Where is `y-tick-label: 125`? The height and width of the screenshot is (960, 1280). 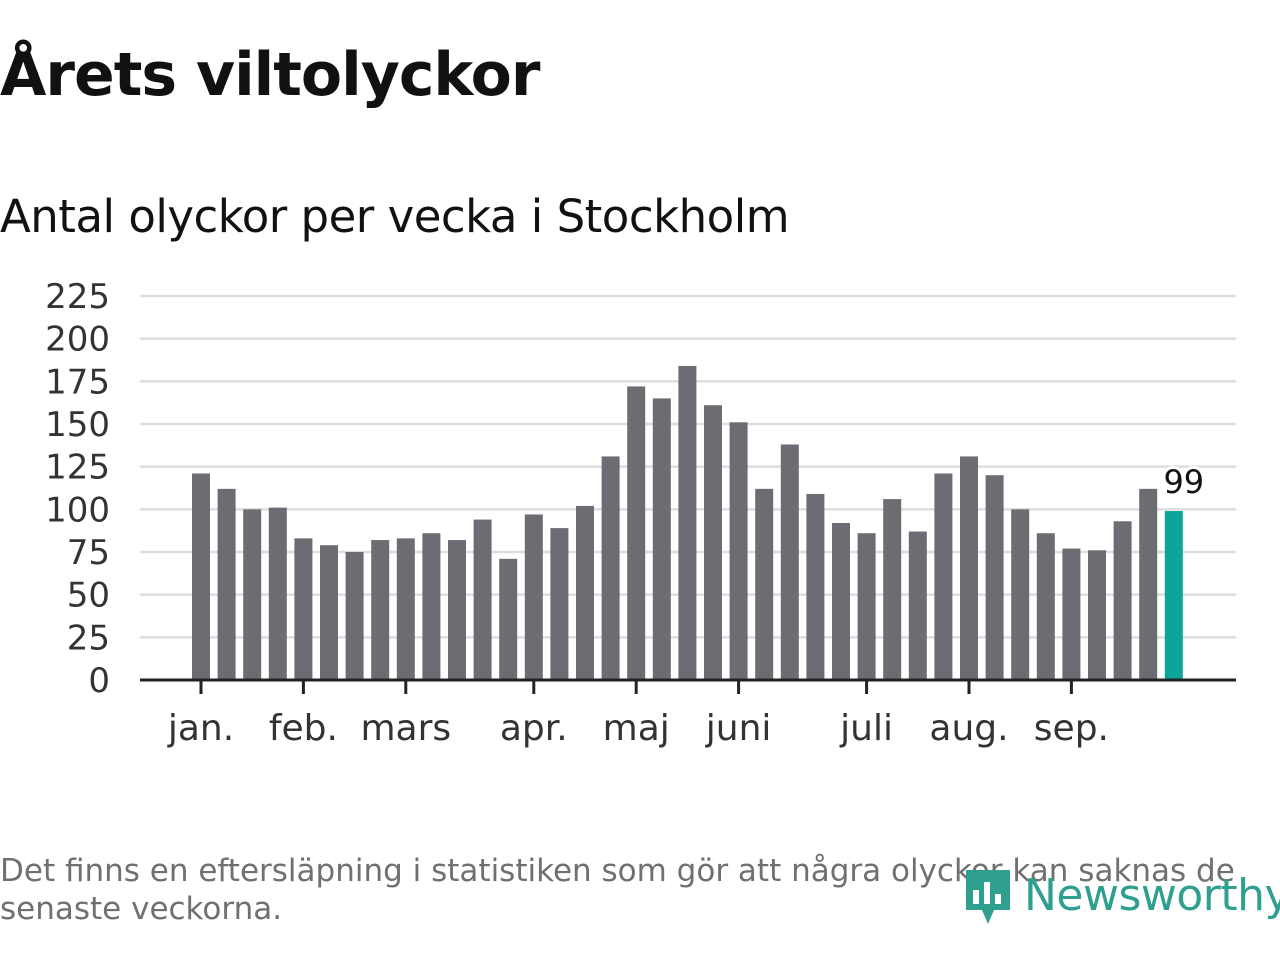 y-tick-label: 125 is located at coordinates (77, 468).